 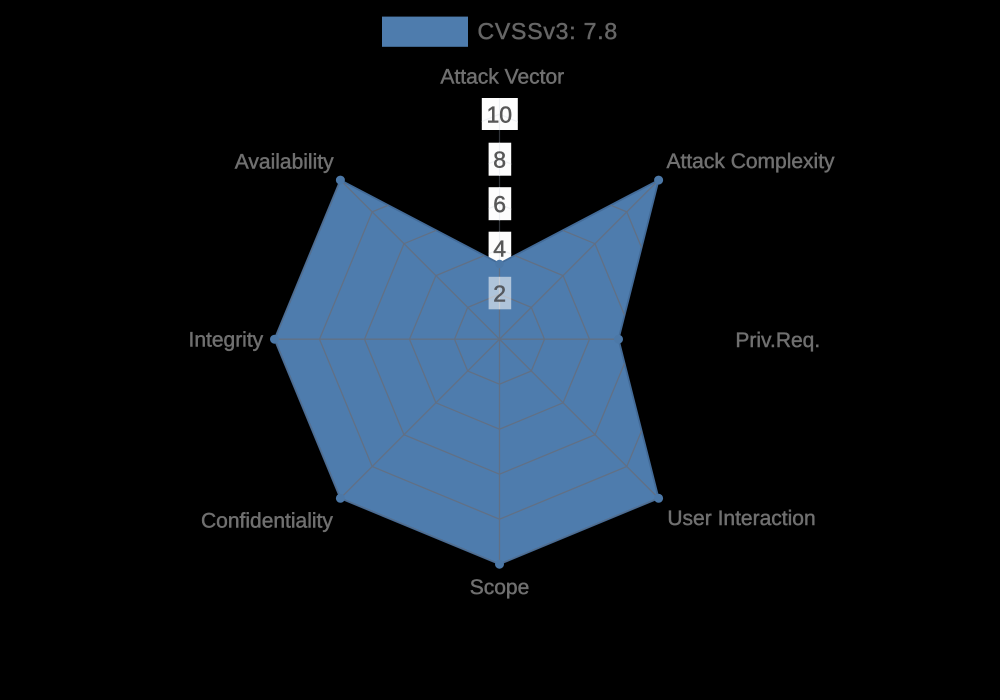 What do you see at coordinates (751, 161) in the screenshot?
I see `svg-text: Attack Complexity` at bounding box center [751, 161].